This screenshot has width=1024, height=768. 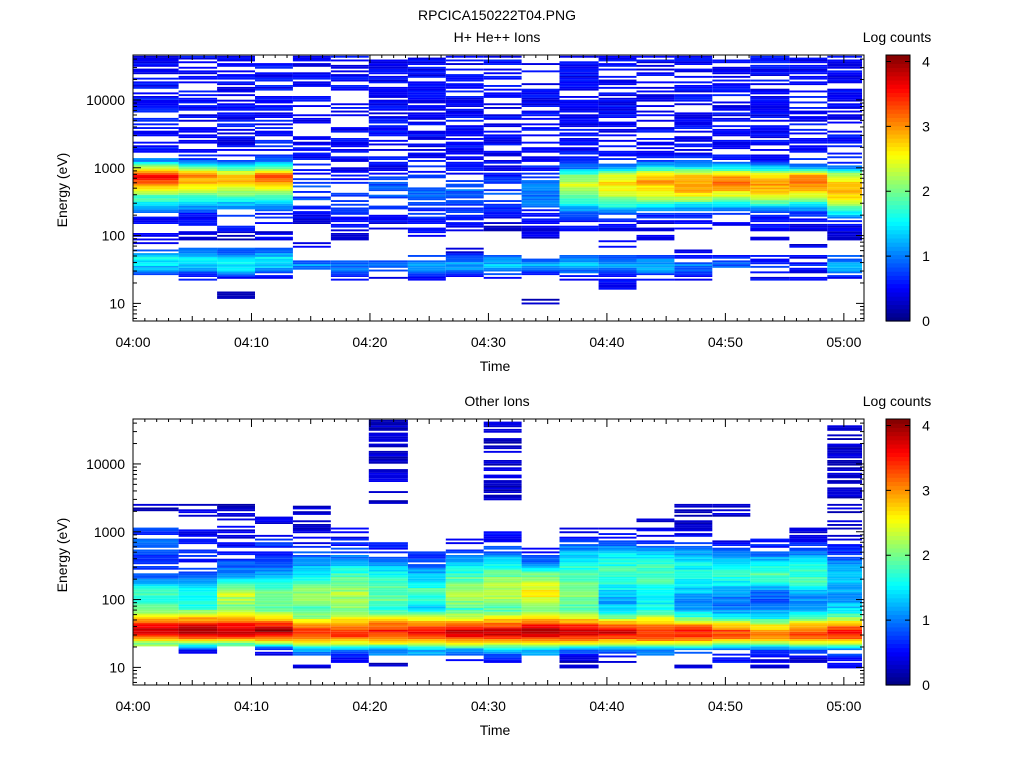 I want to click on colorbar-tick-label: 0, so click(x=926, y=321).